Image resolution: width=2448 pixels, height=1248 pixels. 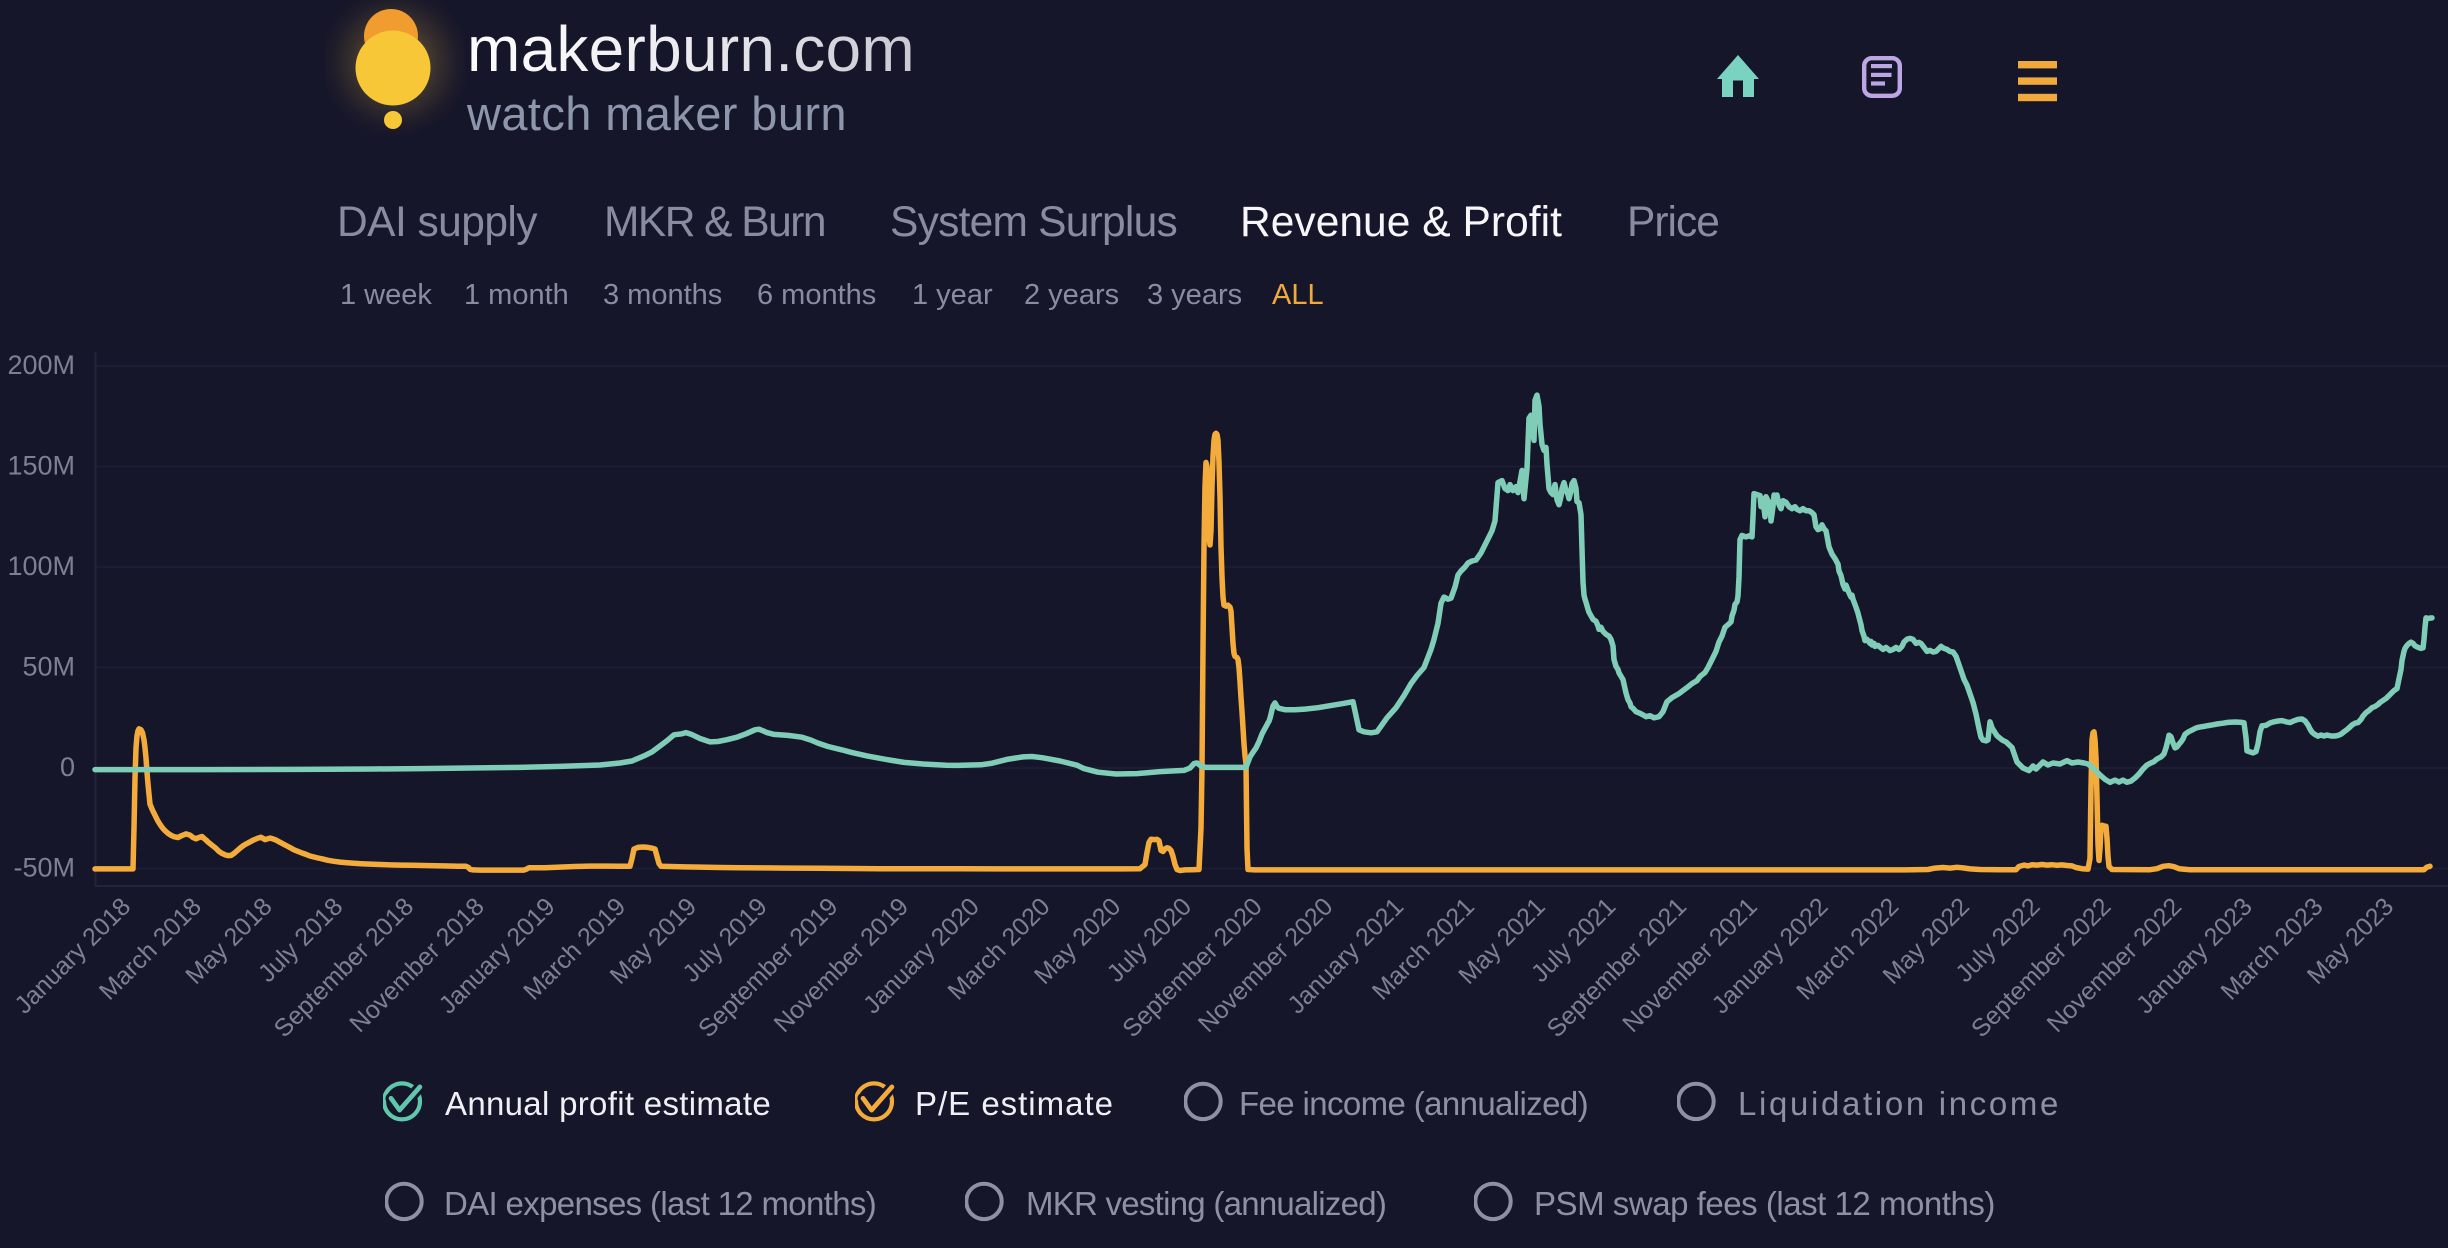 What do you see at coordinates (41, 566) in the screenshot?
I see `svg-text: 100M` at bounding box center [41, 566].